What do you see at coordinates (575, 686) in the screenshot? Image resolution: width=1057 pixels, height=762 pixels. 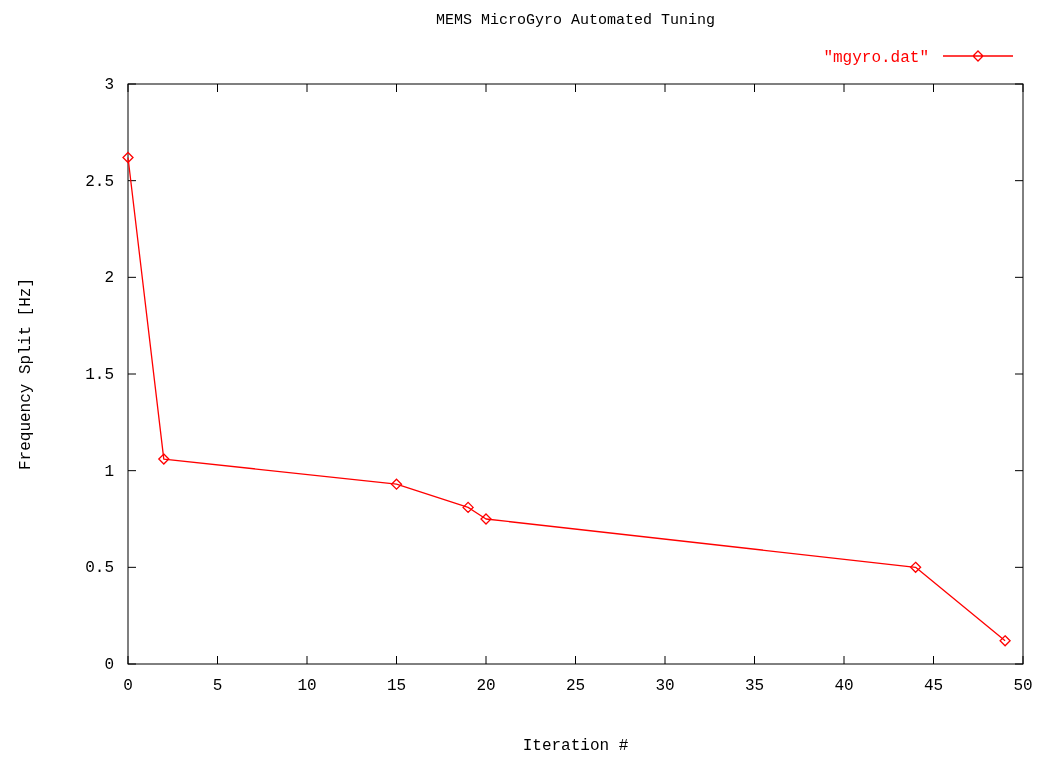 I see `x-tick-label: 25` at bounding box center [575, 686].